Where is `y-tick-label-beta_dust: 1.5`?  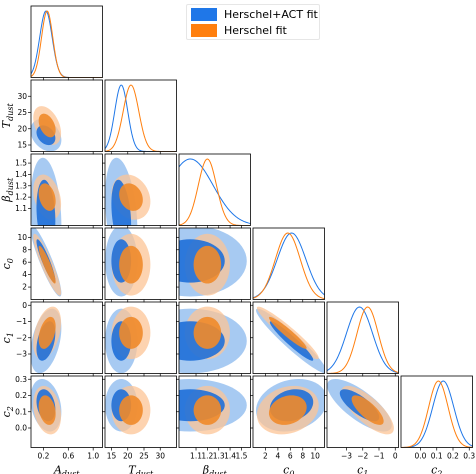 y-tick-label-beta_dust: 1.5 is located at coordinates (21, 163).